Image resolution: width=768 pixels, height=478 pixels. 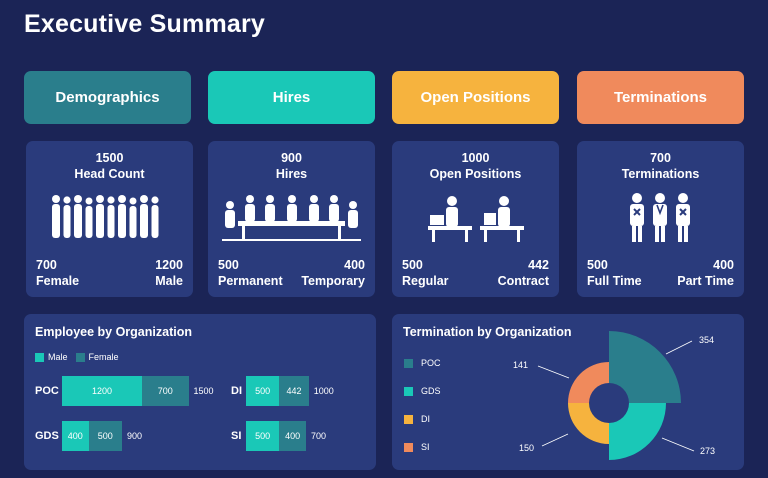 I want to click on value-label-si: 141, so click(x=521, y=365).